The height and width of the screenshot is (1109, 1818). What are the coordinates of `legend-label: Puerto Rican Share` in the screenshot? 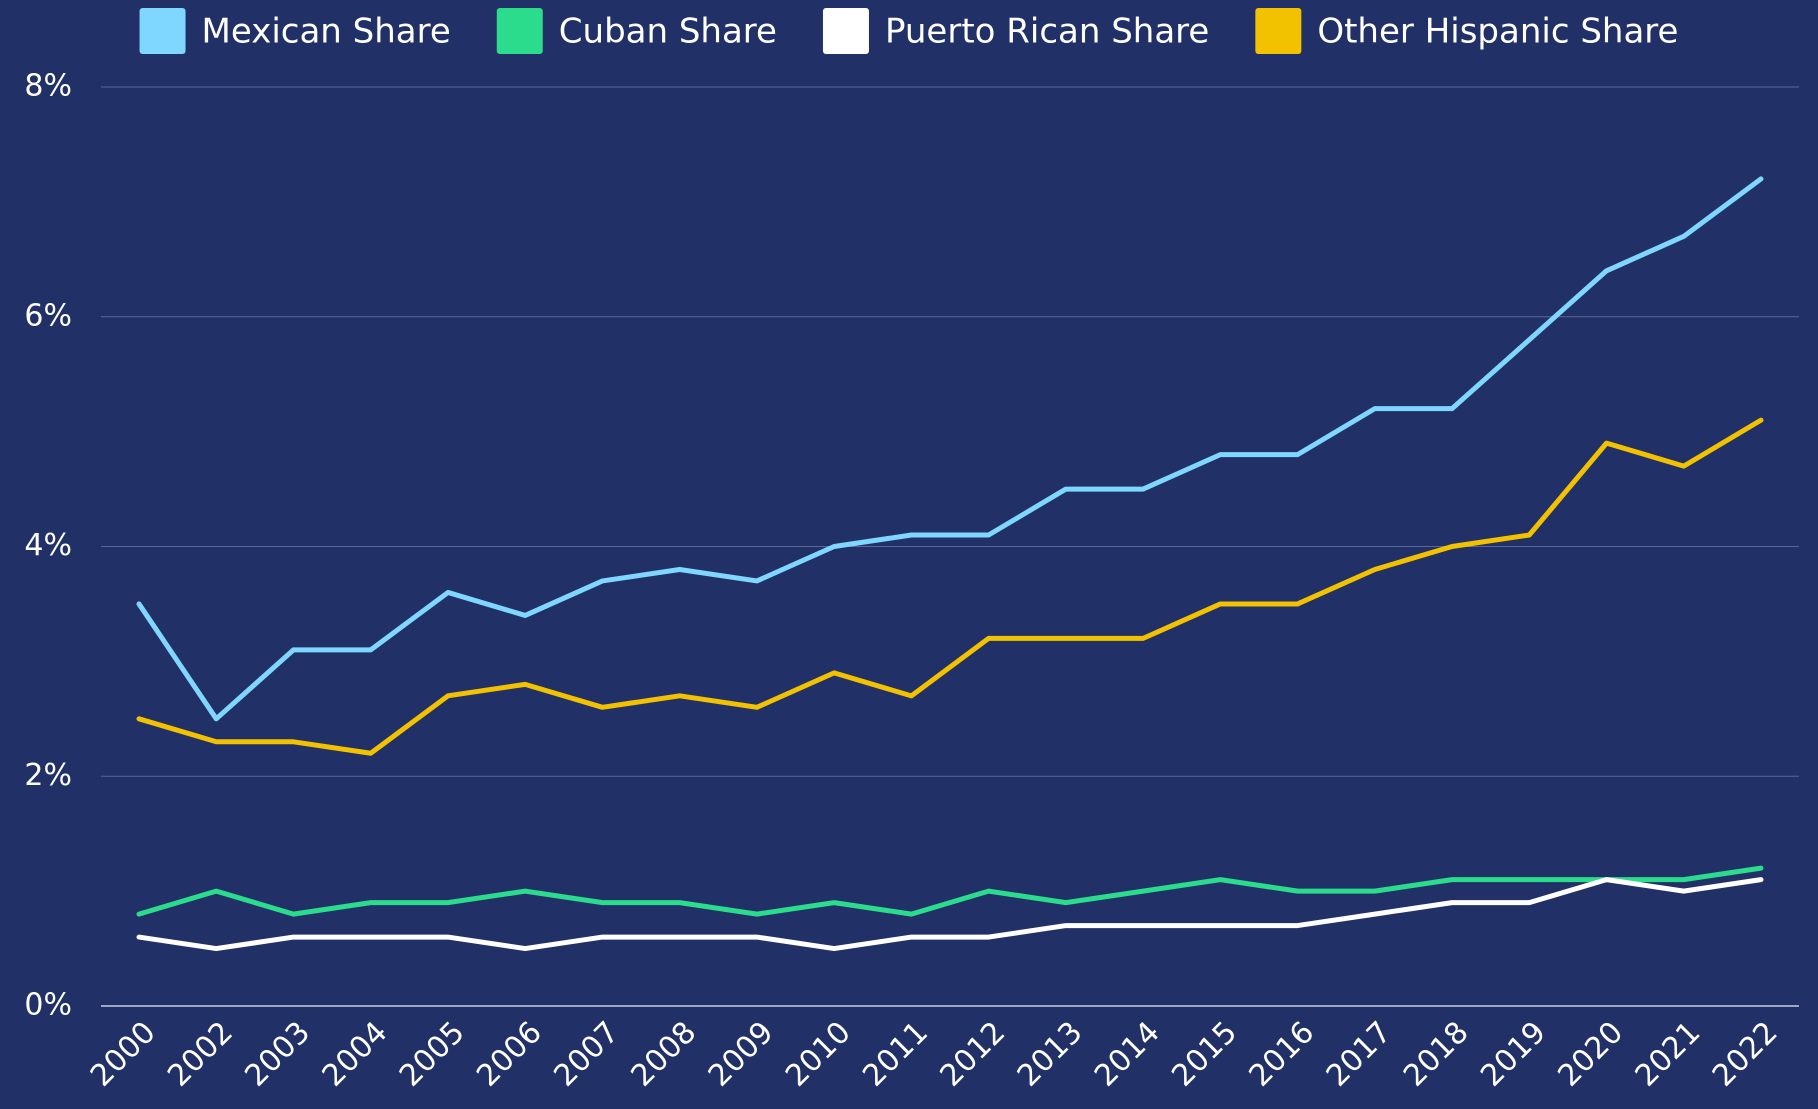 It's located at (1047, 32).